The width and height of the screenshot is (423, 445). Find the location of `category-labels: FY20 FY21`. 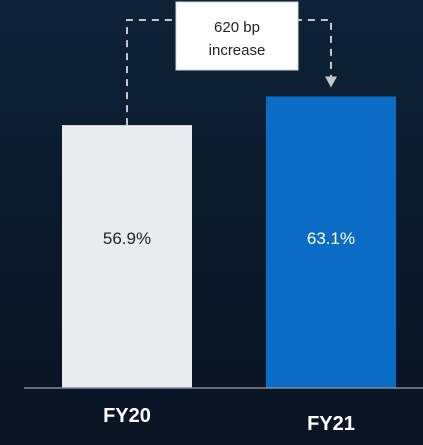

category-labels: FY20 FY21 is located at coordinates (229, 420).